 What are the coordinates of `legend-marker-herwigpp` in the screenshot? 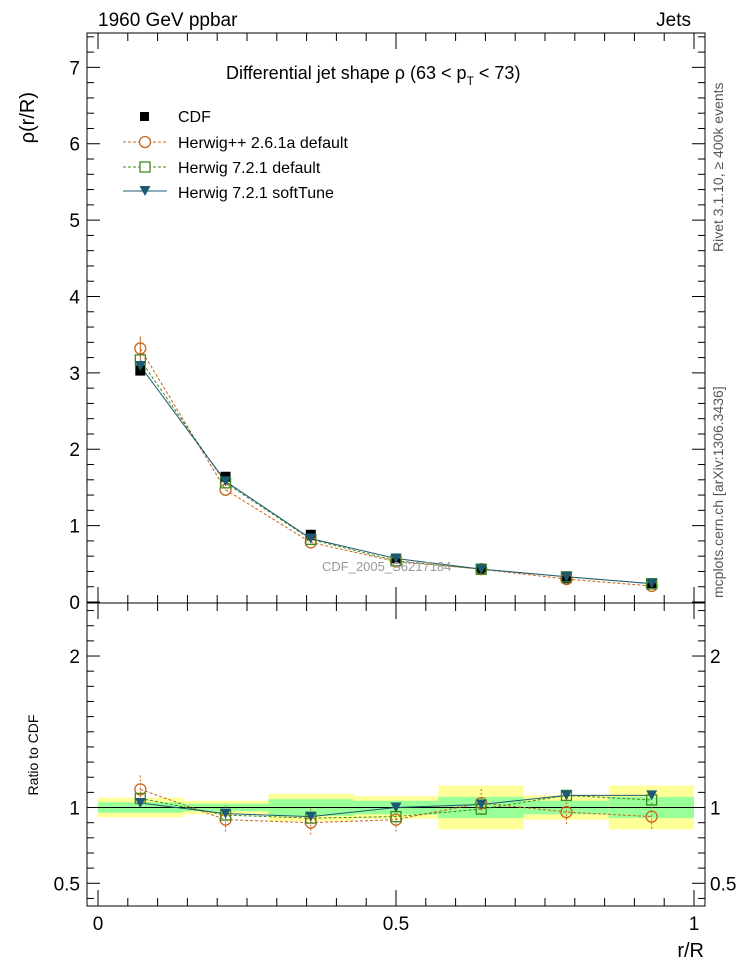 It's located at (145, 142).